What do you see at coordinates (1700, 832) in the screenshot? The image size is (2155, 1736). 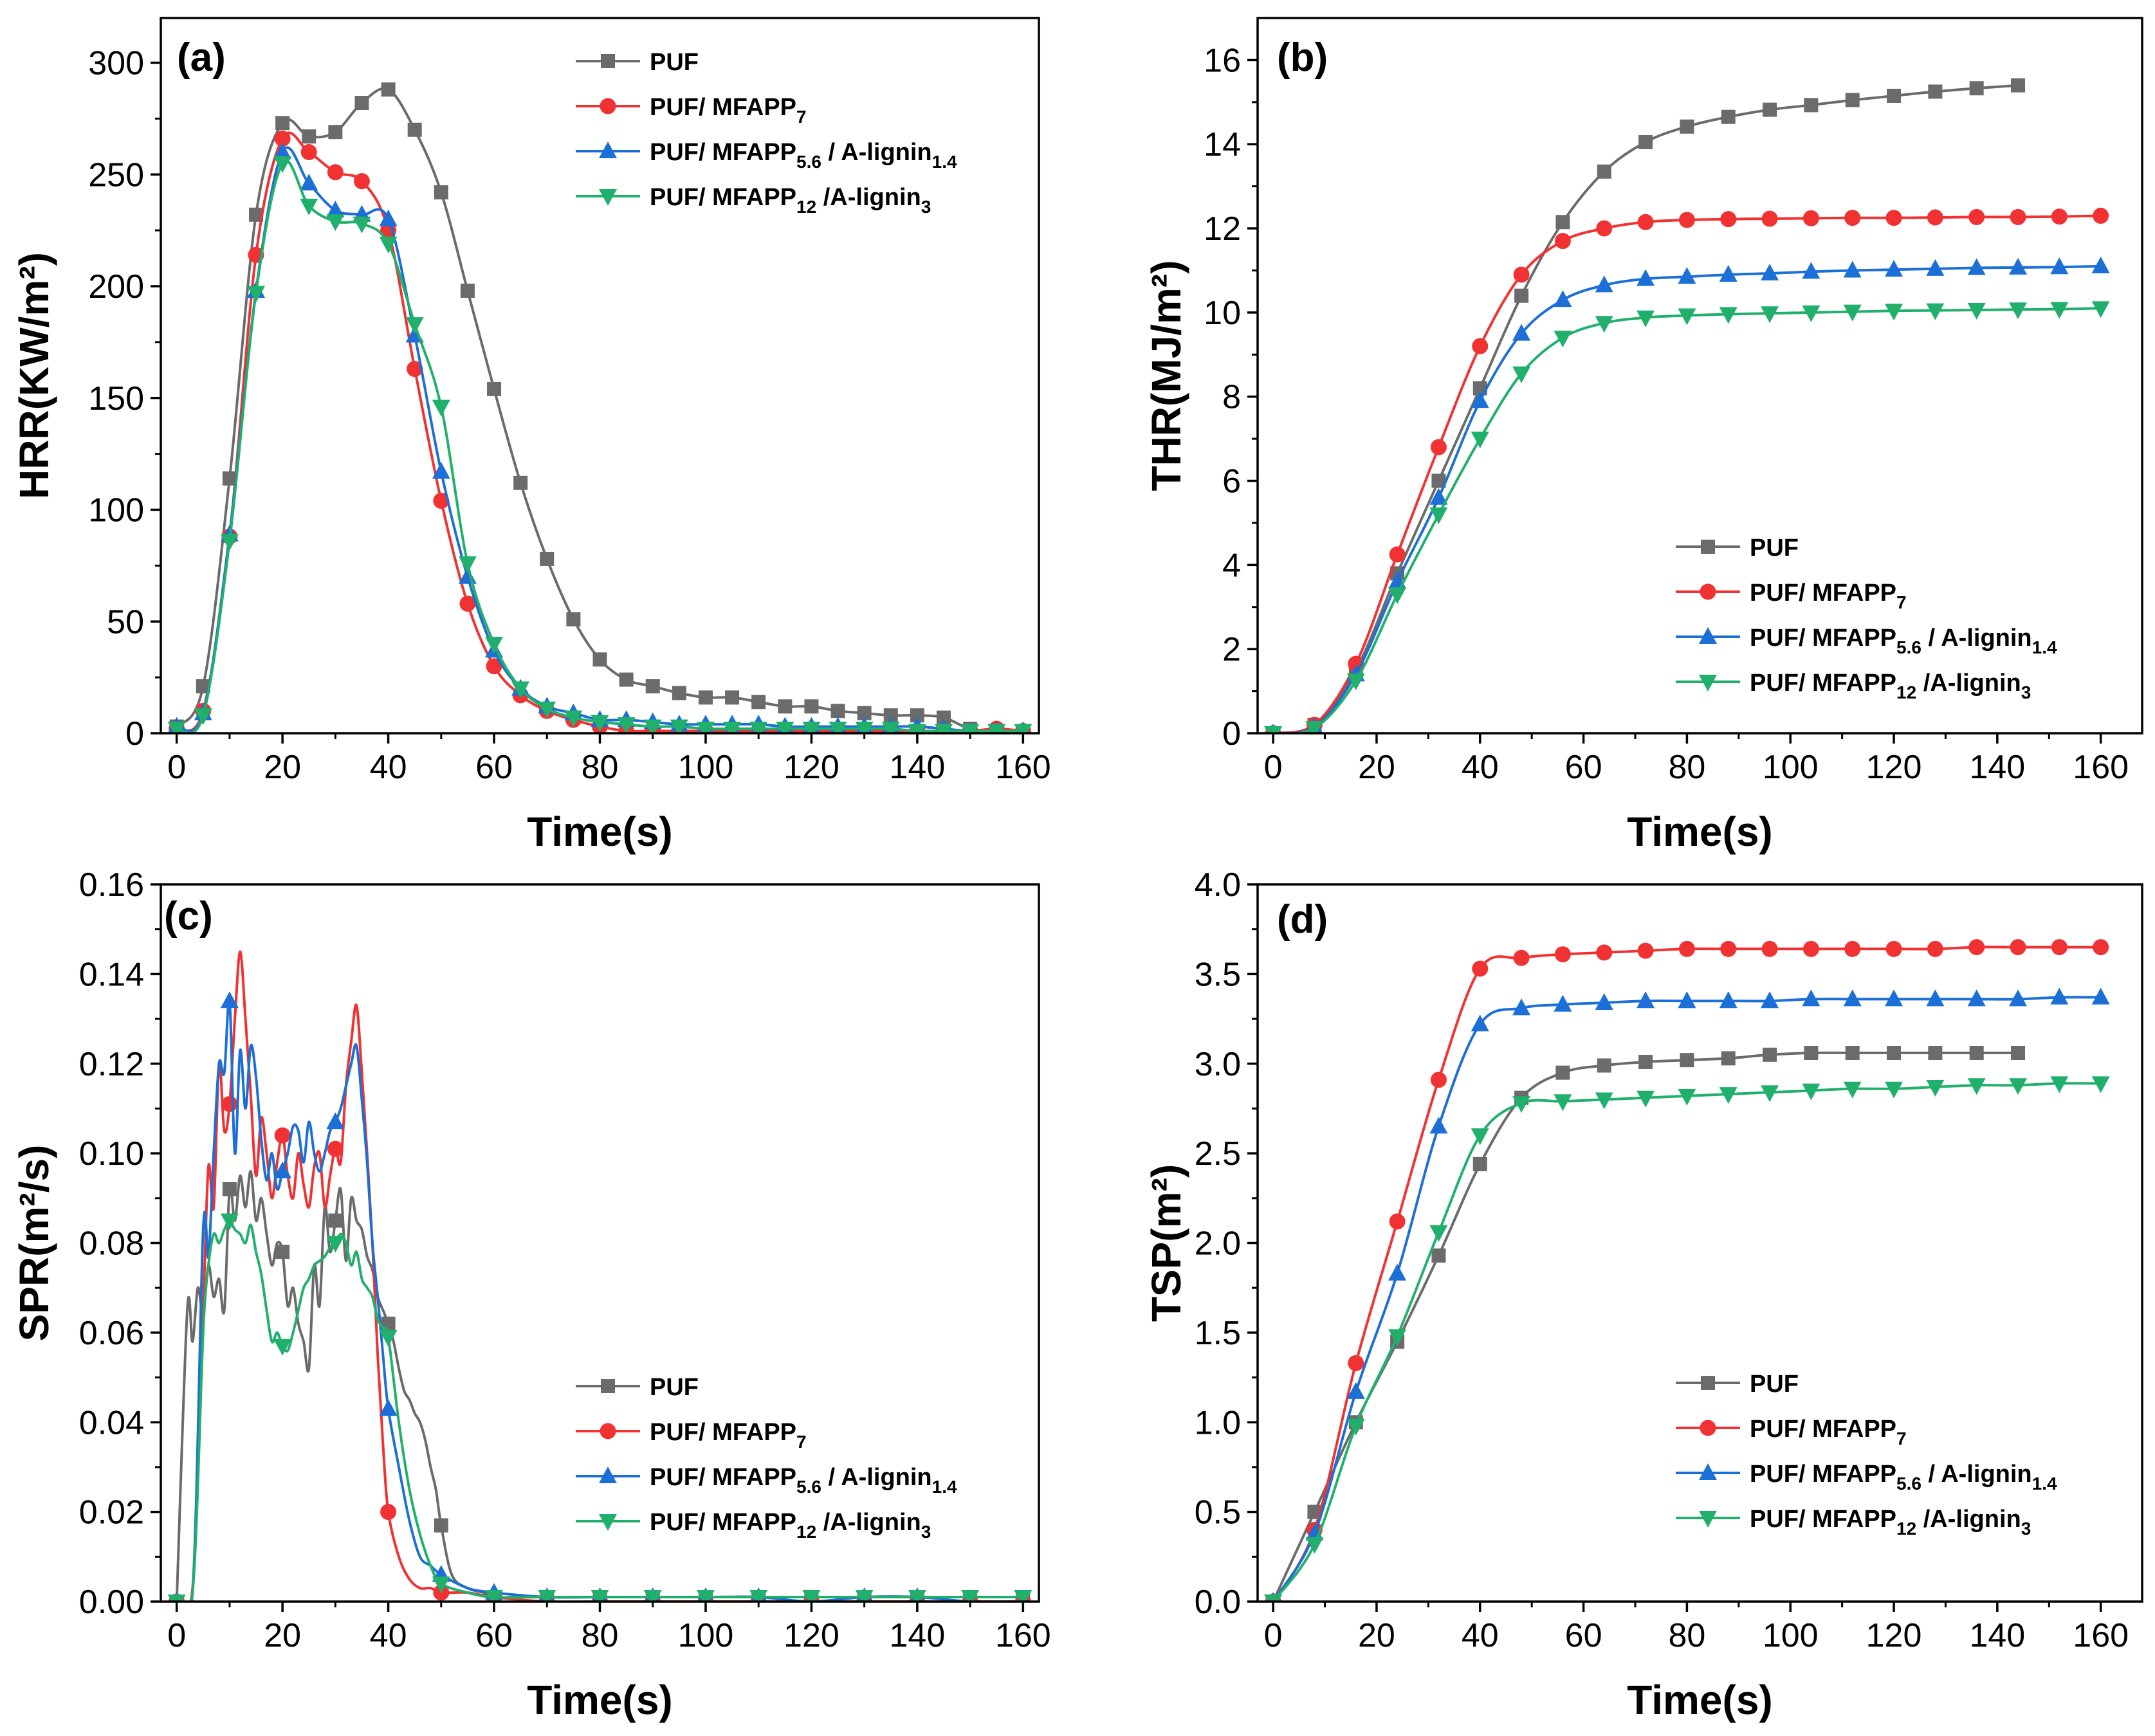 I see `x-axis-label: Time(s)` at bounding box center [1700, 832].